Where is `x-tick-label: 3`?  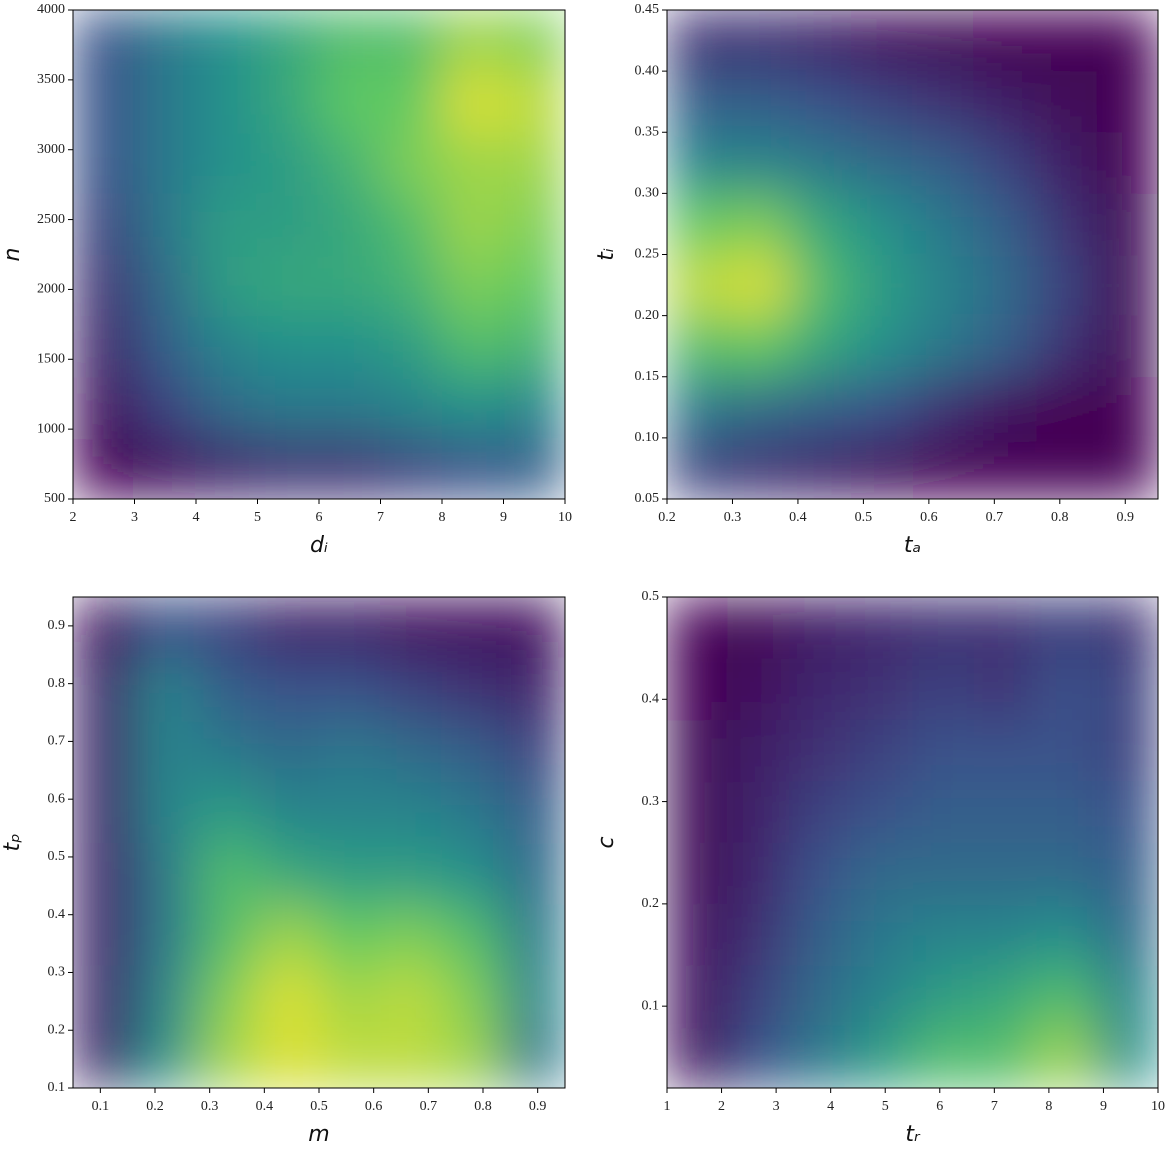 x-tick-label: 3 is located at coordinates (776, 1106).